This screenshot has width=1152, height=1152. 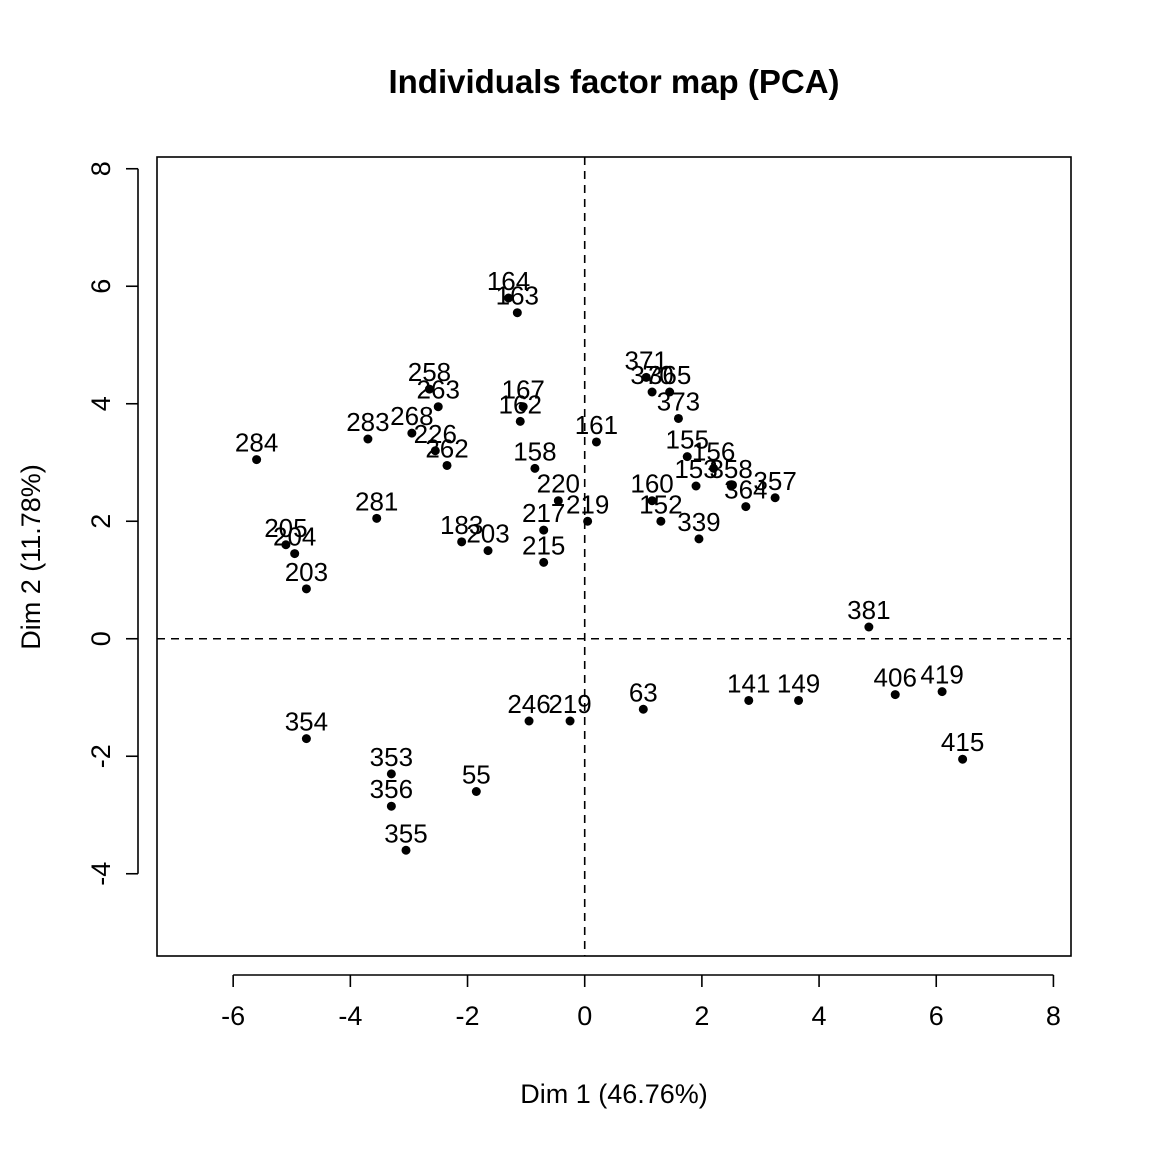 I want to click on point-label: 217, so click(x=543, y=513).